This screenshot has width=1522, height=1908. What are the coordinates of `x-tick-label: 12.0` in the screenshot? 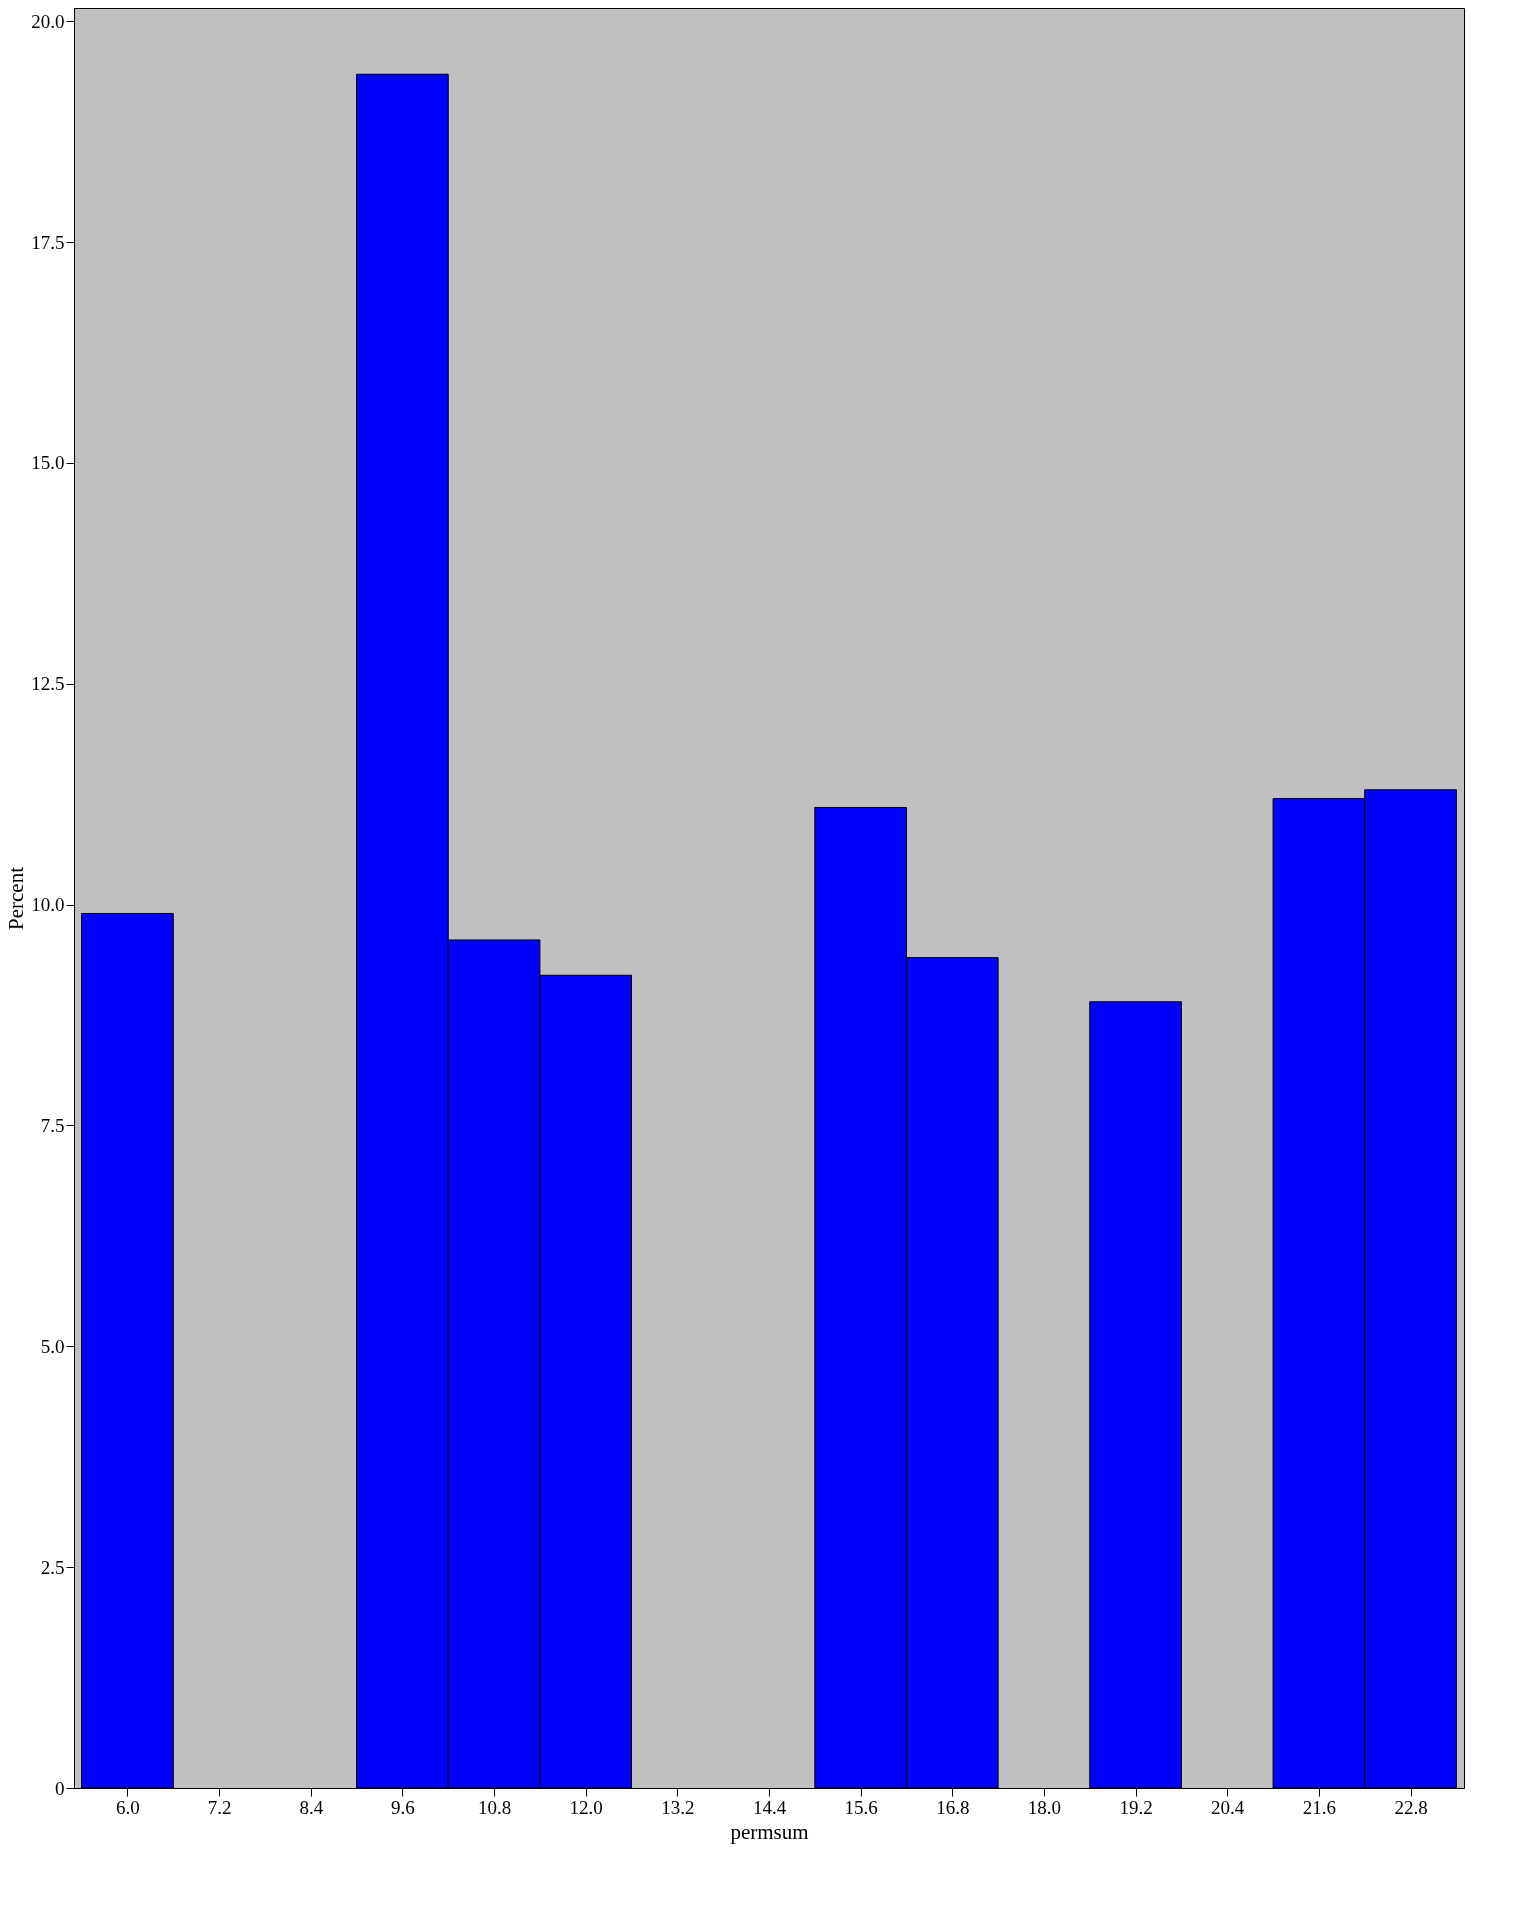 It's located at (586, 1807).